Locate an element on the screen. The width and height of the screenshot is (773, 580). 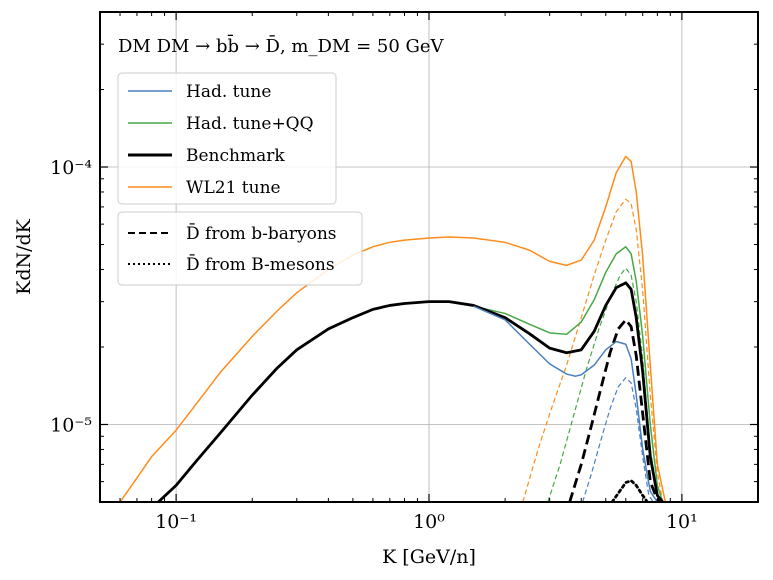
legend-tunes-box is located at coordinates (227, 138).